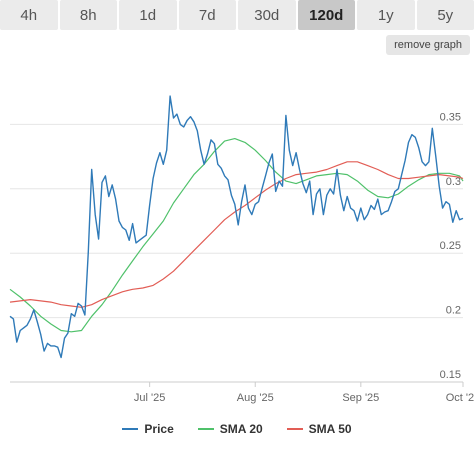 This screenshot has height=455, width=474. What do you see at coordinates (450, 375) in the screenshot?
I see `y-tick-label: 0.15` at bounding box center [450, 375].